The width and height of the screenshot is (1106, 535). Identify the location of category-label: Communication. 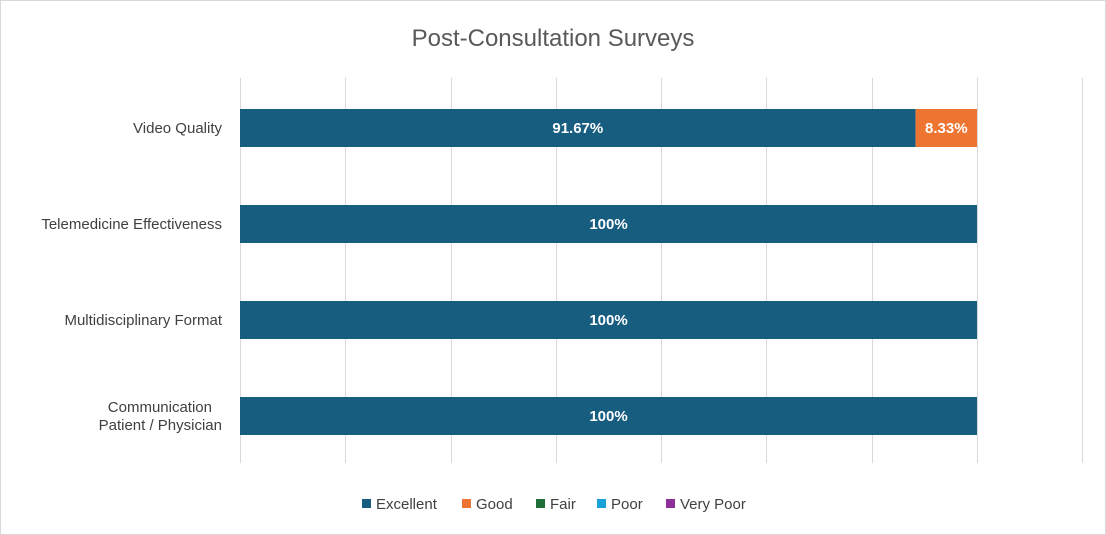
(160, 407).